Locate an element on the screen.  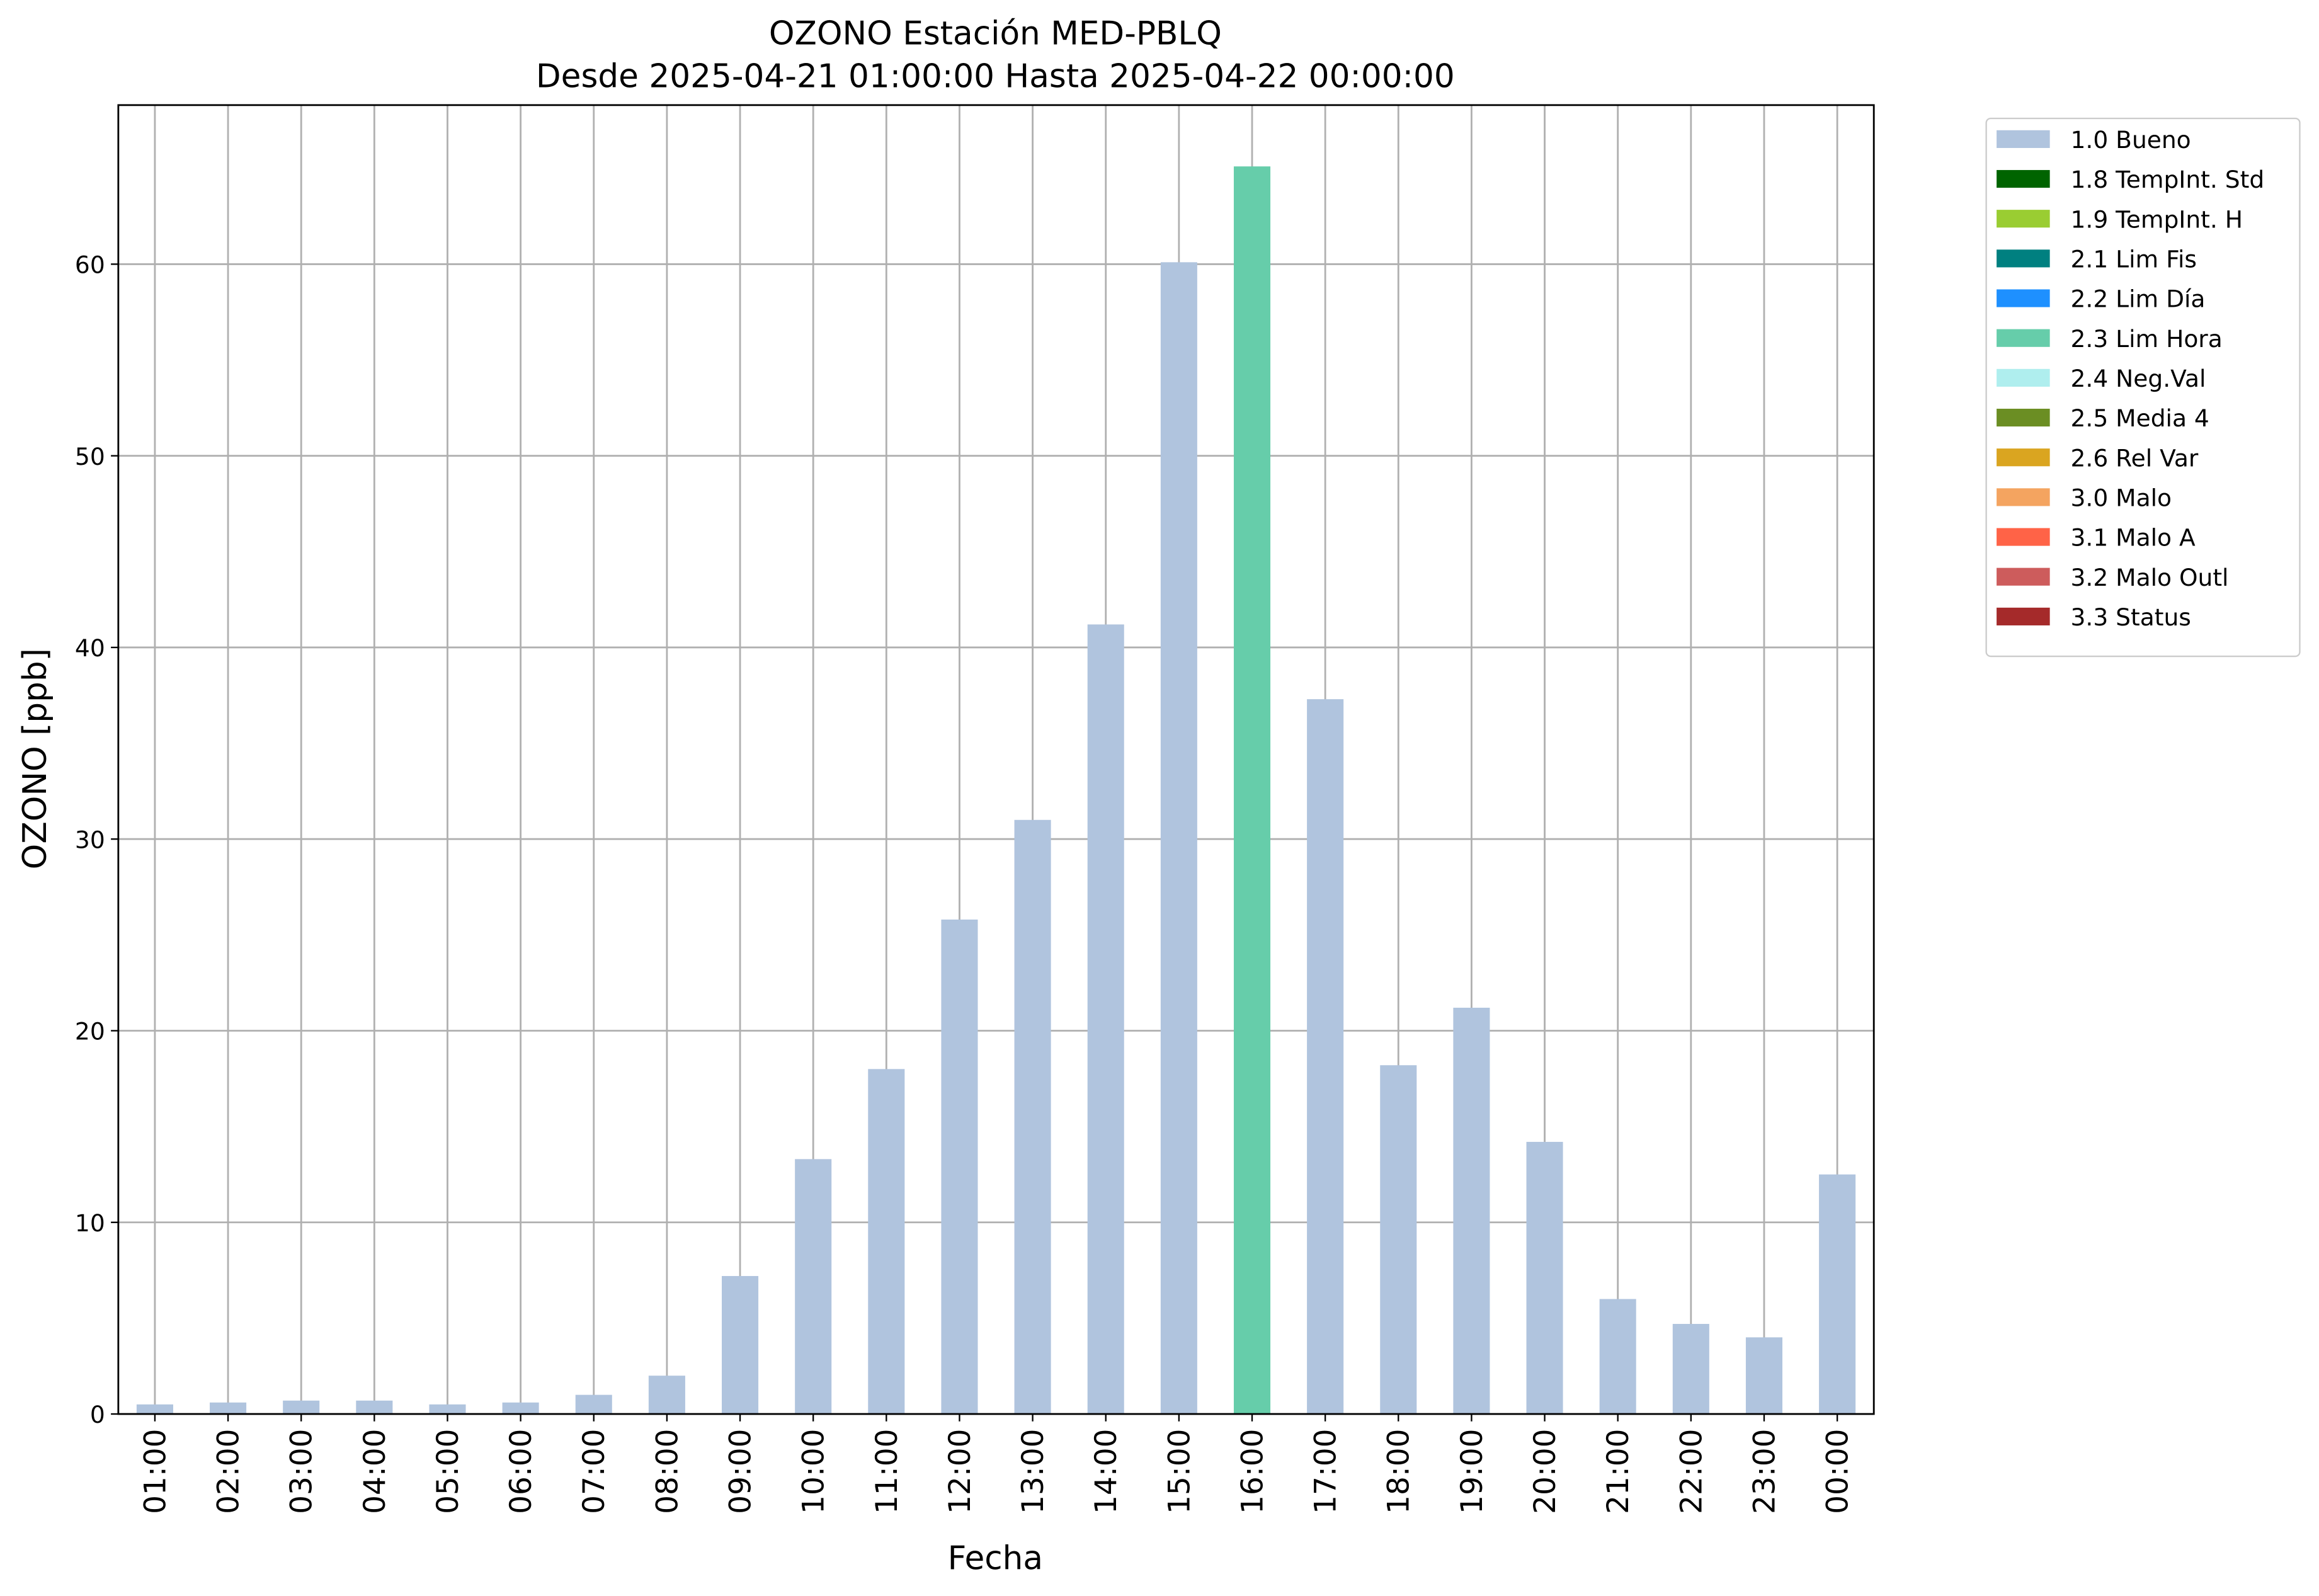
y-tick-label: 30 is located at coordinates (90, 839).